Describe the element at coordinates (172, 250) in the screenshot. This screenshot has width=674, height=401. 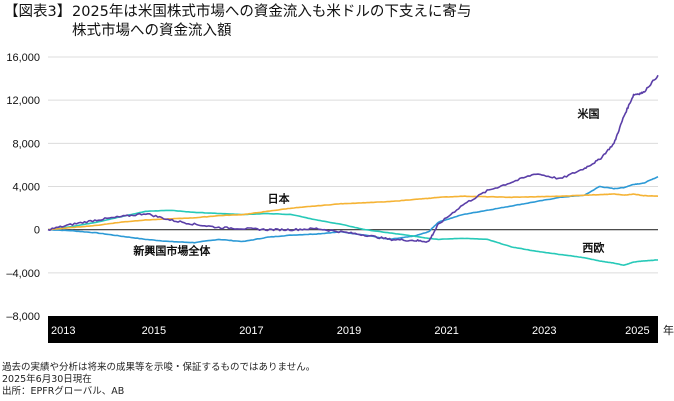
I see `label-emerging-markets: 新興国市場全体` at that location.